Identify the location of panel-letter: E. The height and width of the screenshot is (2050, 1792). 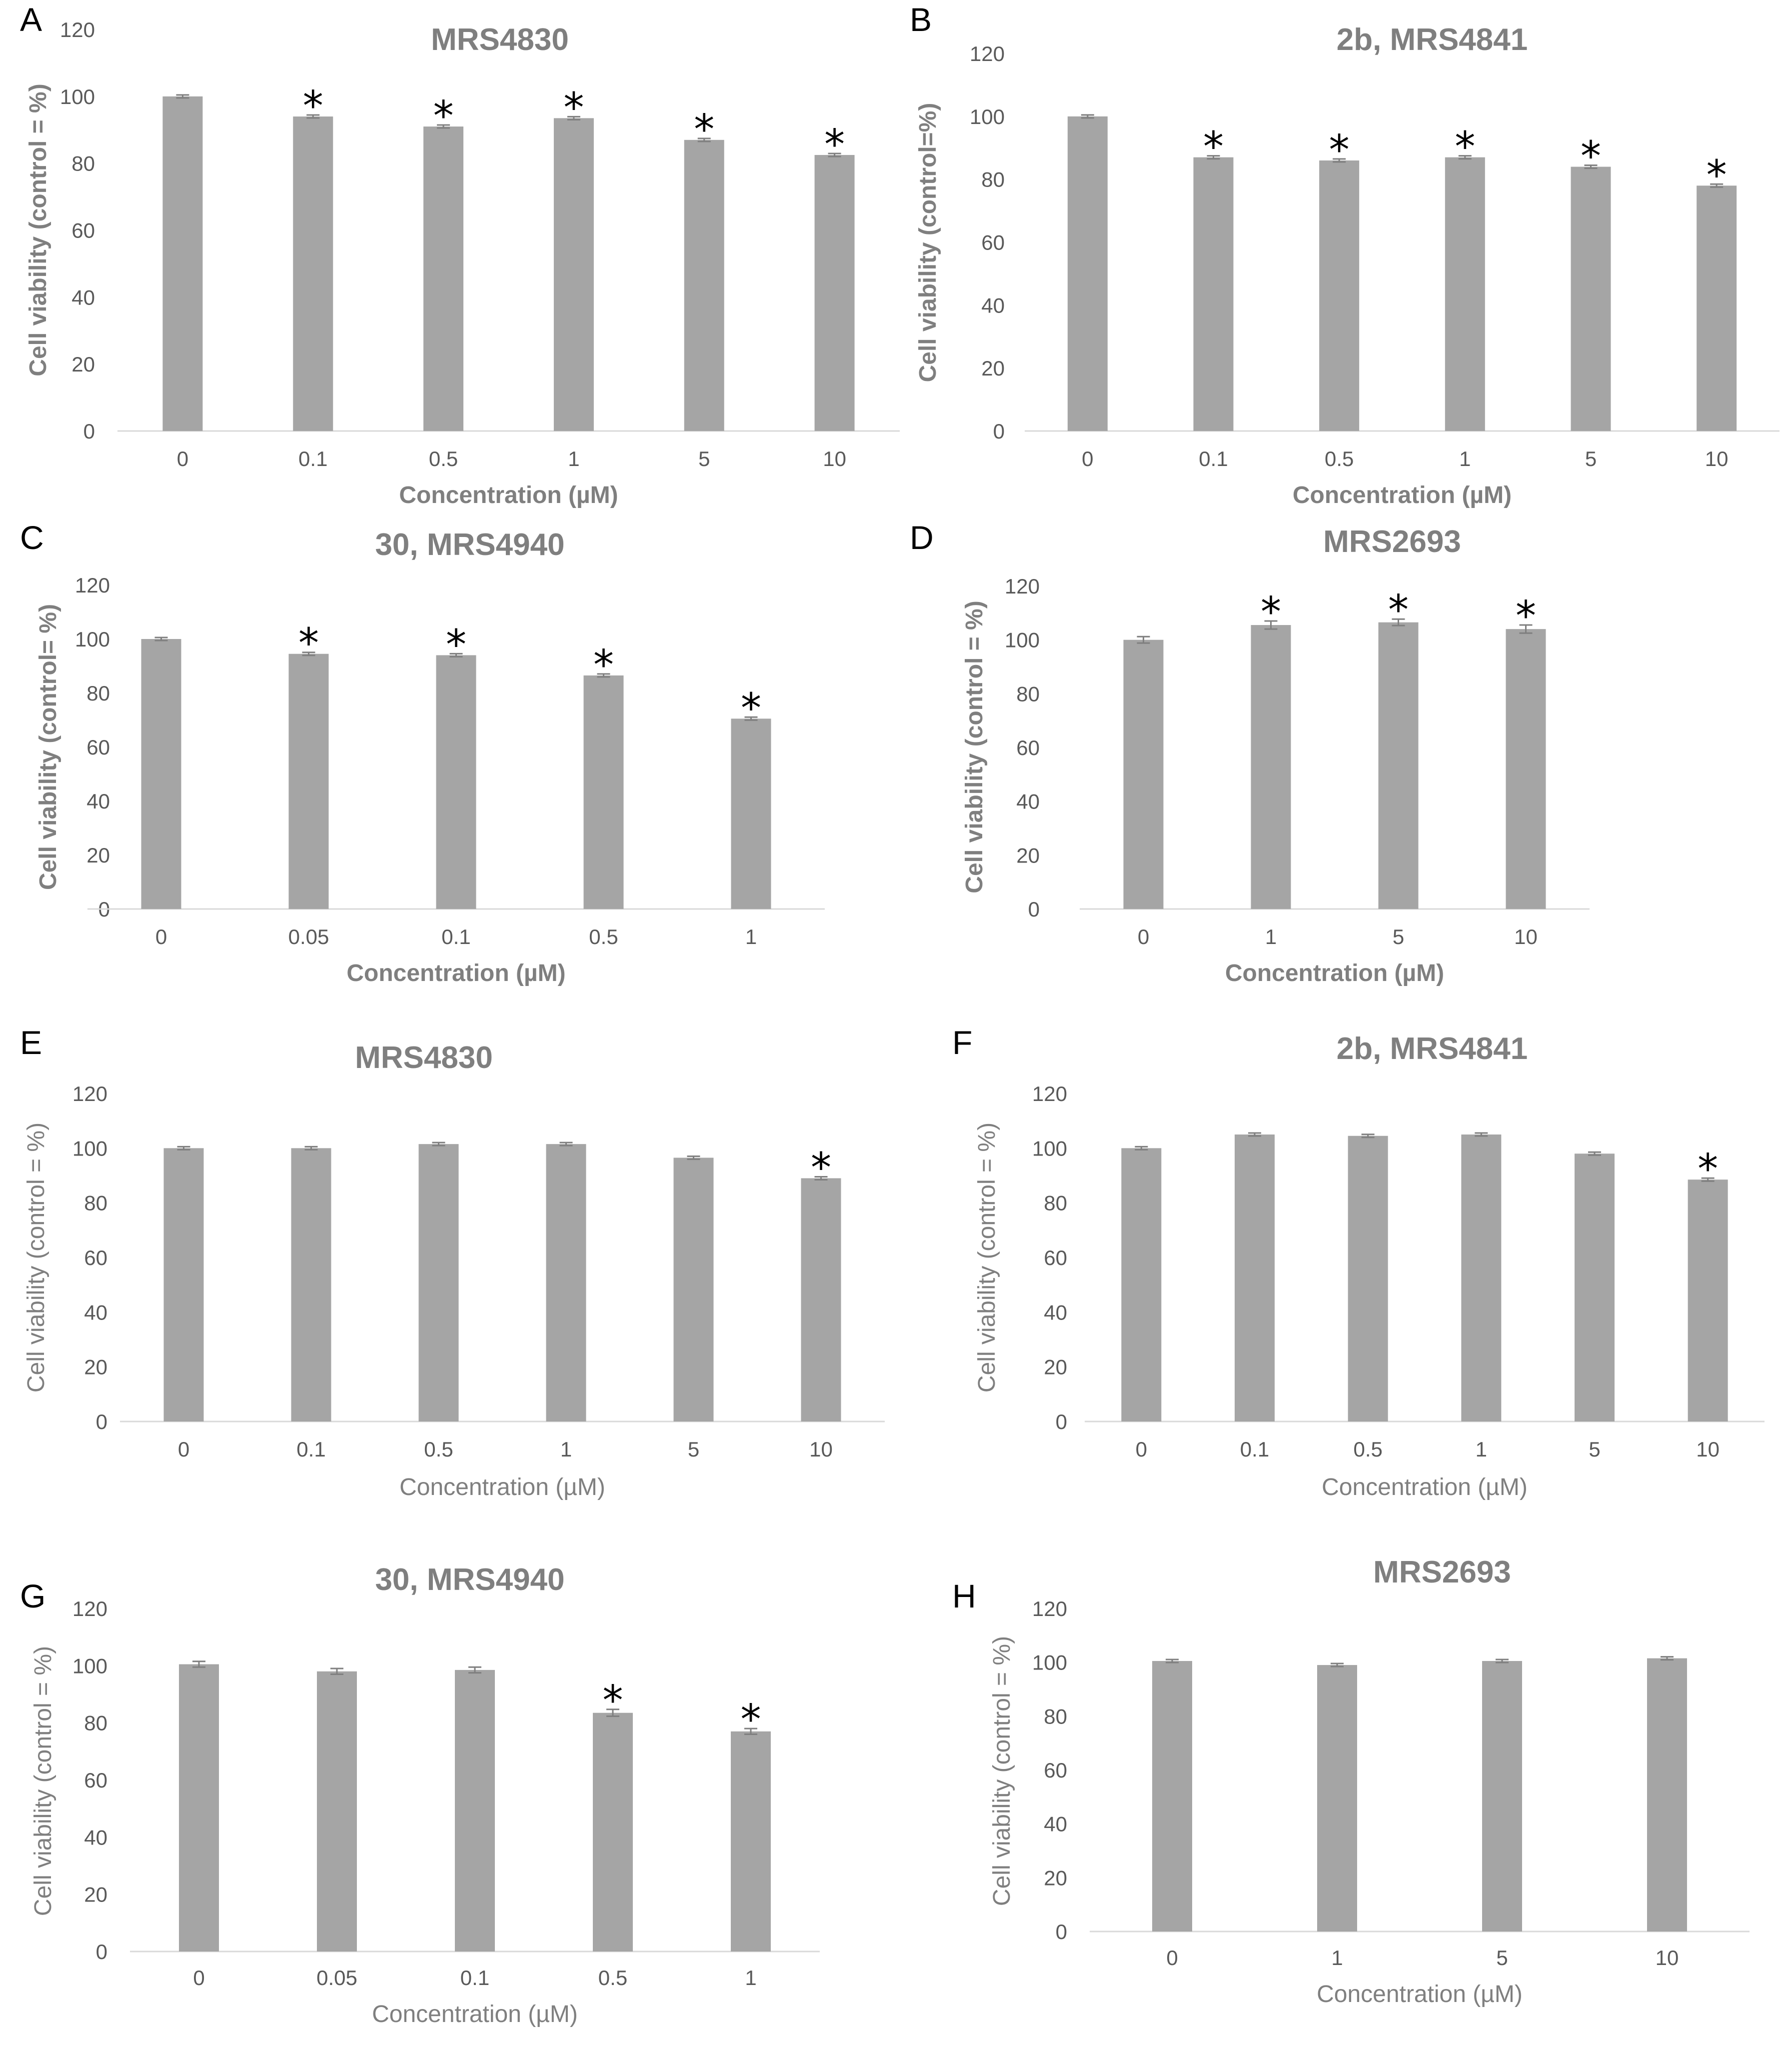
(31, 1042).